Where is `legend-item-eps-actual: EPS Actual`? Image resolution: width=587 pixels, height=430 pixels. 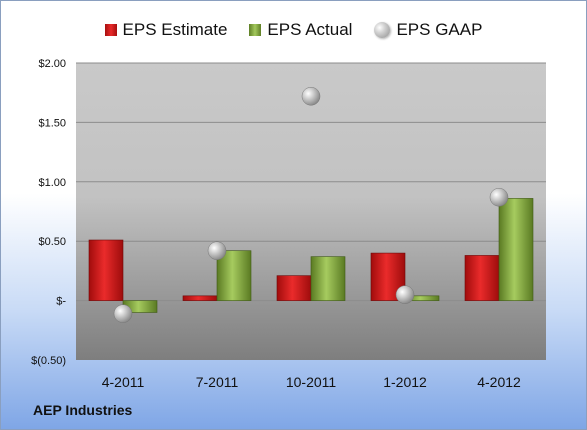
legend-item-eps-actual: EPS Actual is located at coordinates (300, 30).